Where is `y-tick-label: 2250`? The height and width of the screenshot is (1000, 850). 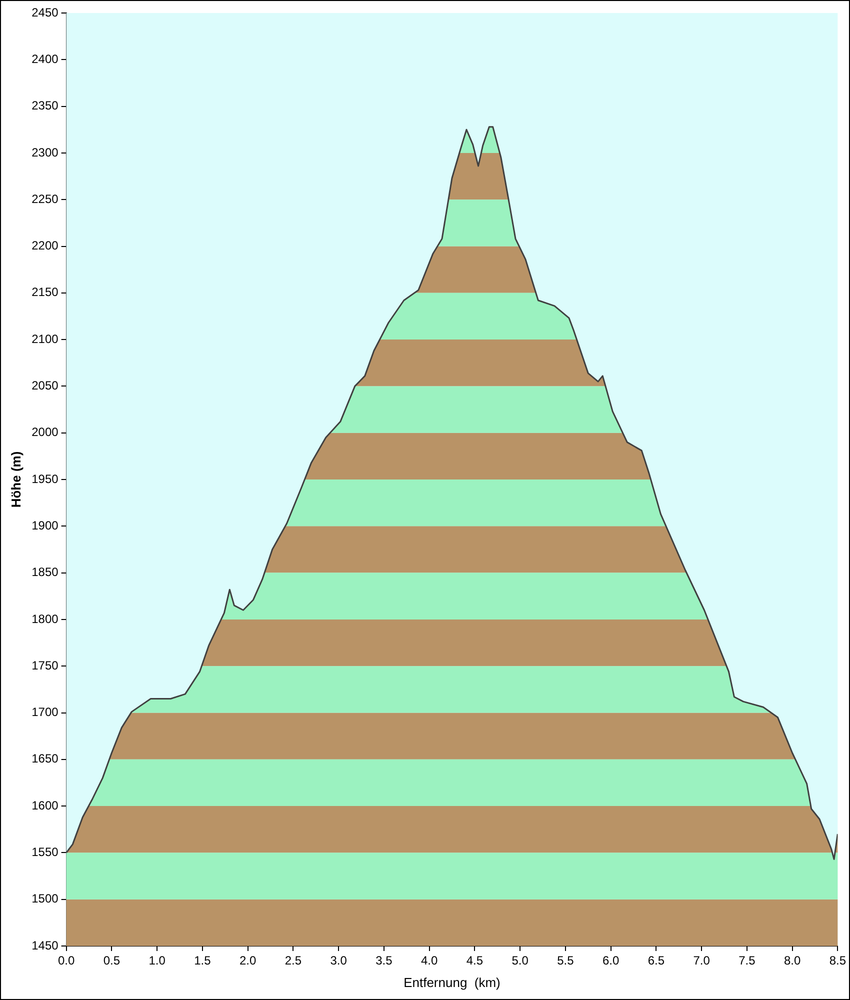
y-tick-label: 2250 is located at coordinates (45, 199).